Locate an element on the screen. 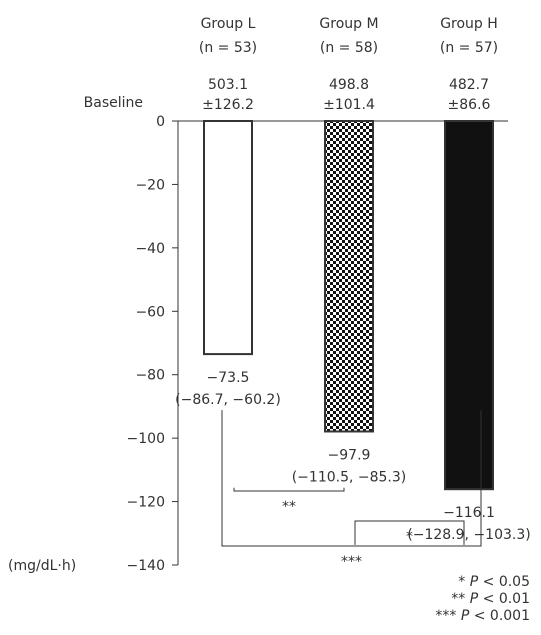  baseline-sd: ±126.2 is located at coordinates (228, 105).